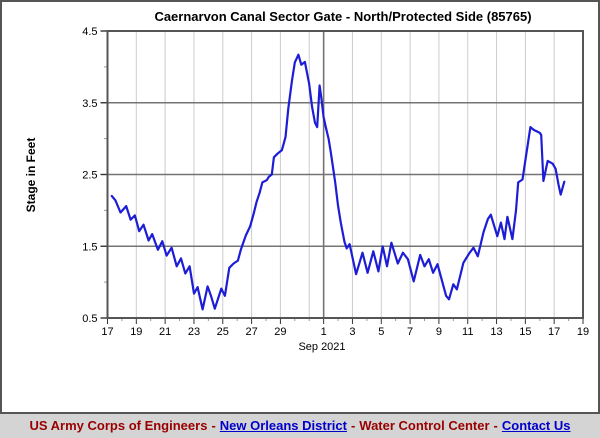  What do you see at coordinates (165, 332) in the screenshot?
I see `svg-text: 21` at bounding box center [165, 332].